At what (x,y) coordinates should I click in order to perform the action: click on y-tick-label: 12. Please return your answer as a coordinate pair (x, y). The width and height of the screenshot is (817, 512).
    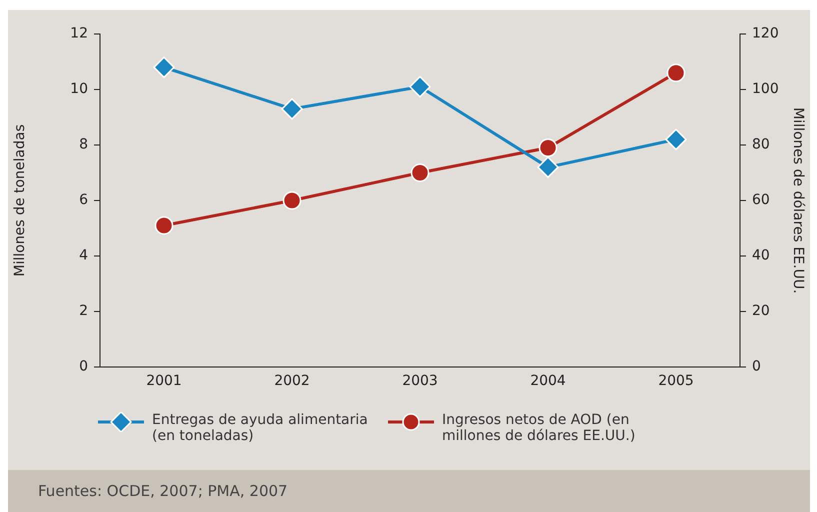
    Looking at the image, I should click on (79, 34).